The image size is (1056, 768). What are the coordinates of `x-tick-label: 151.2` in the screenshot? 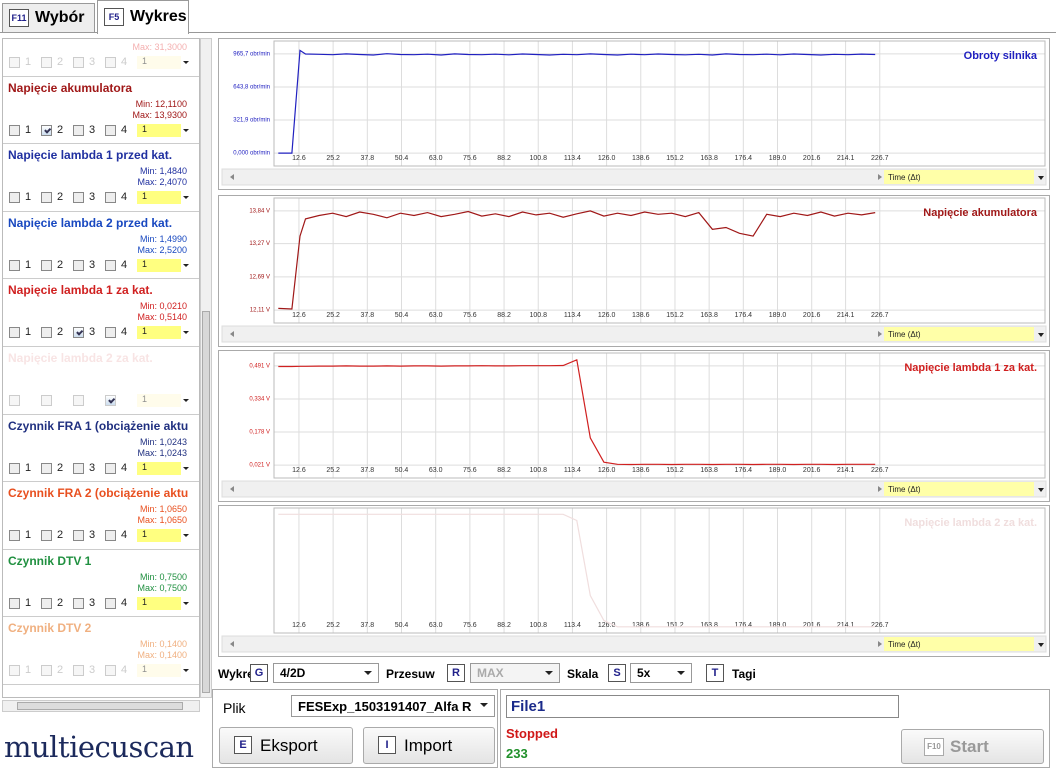 It's located at (675, 158).